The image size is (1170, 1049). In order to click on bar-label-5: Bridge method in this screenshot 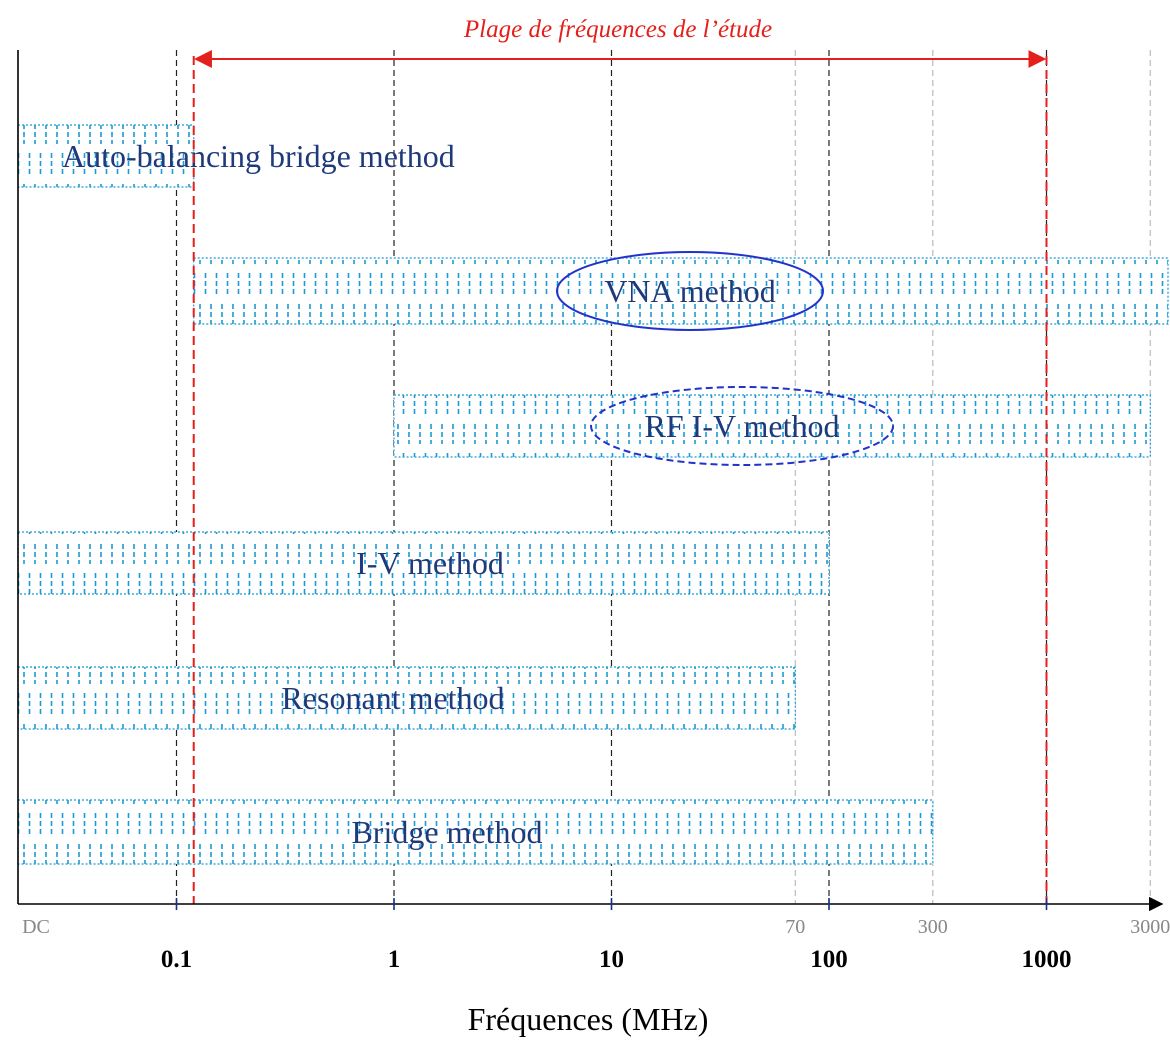, I will do `click(446, 832)`.